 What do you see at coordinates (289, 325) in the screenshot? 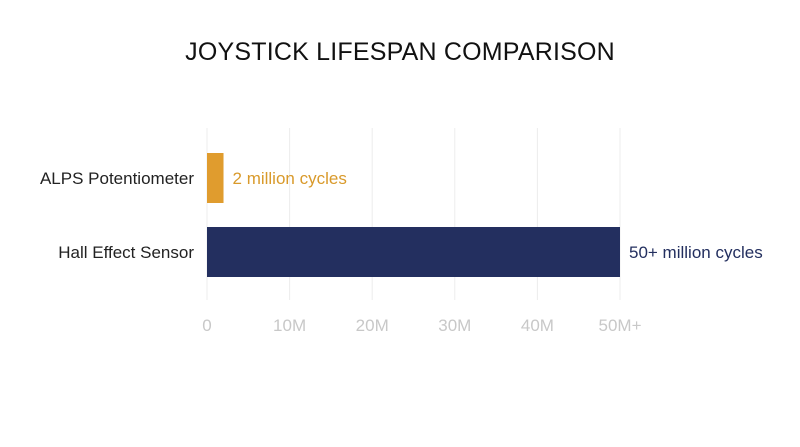
I see `x-tick-label: 10M` at bounding box center [289, 325].